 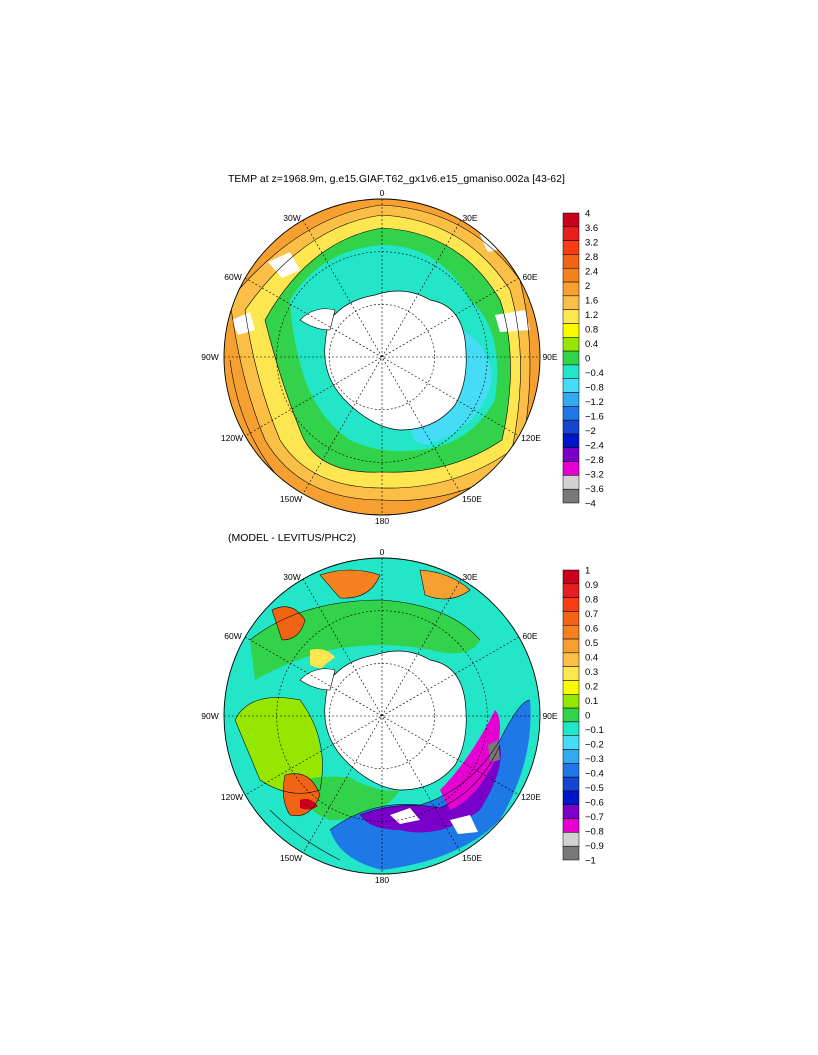 I want to click on colorbar-label: 4, so click(x=587, y=214).